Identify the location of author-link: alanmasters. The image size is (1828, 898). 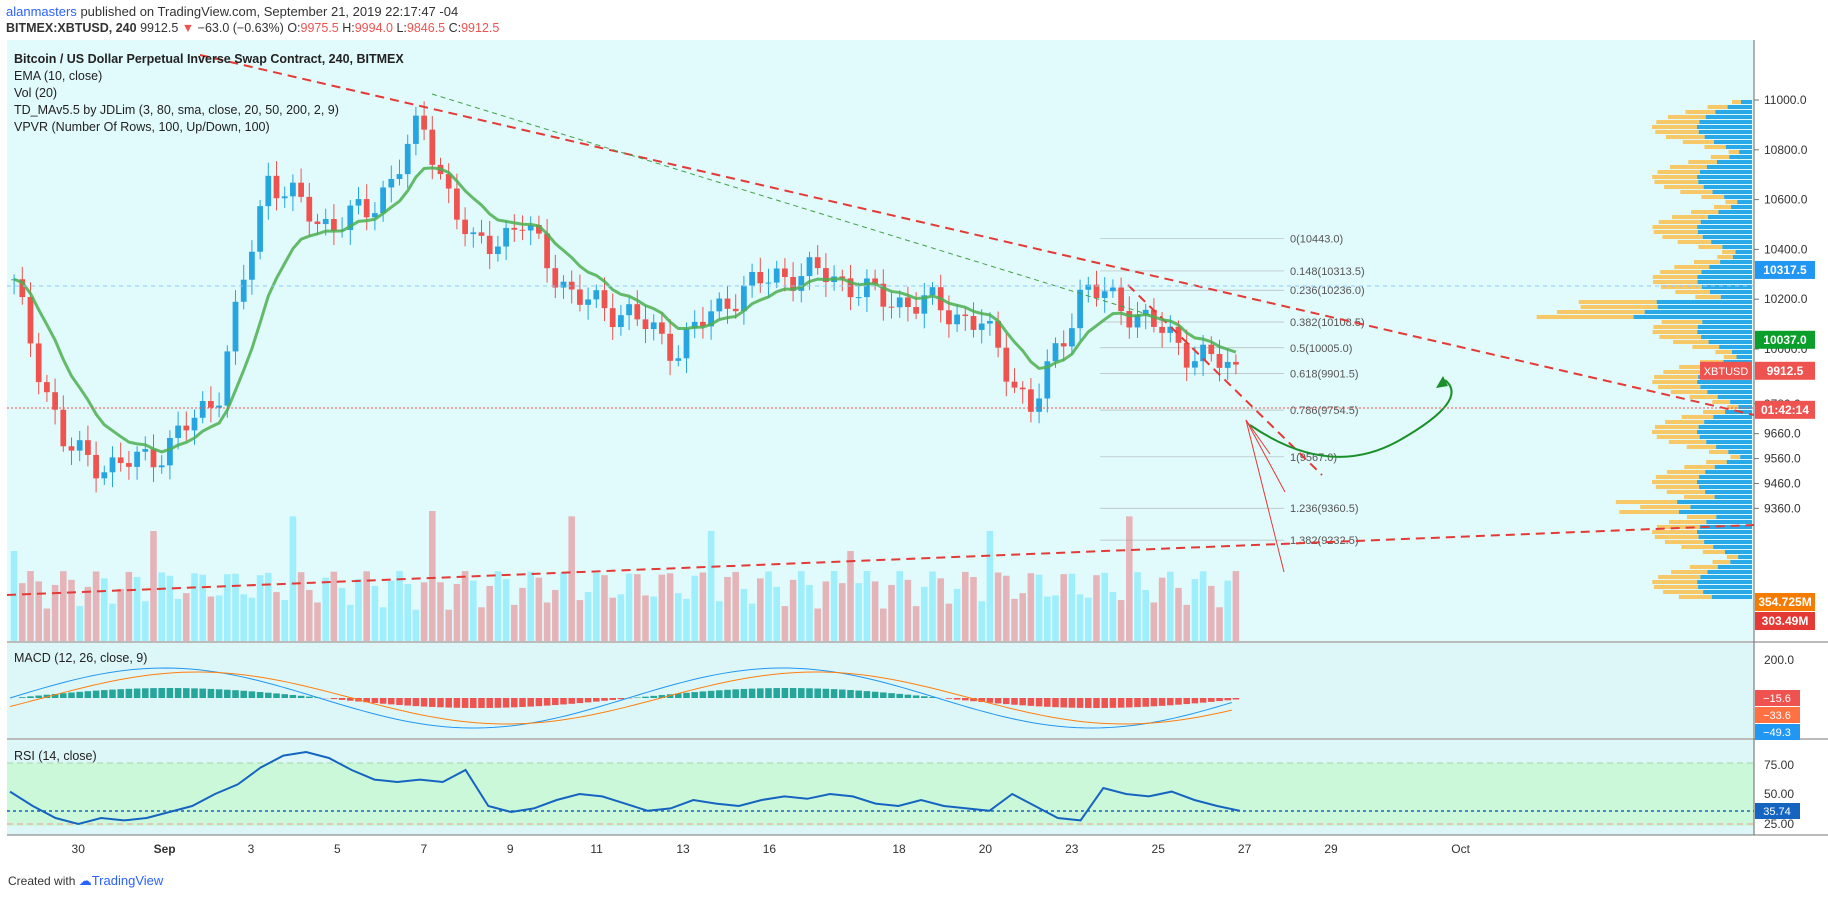
(41, 11).